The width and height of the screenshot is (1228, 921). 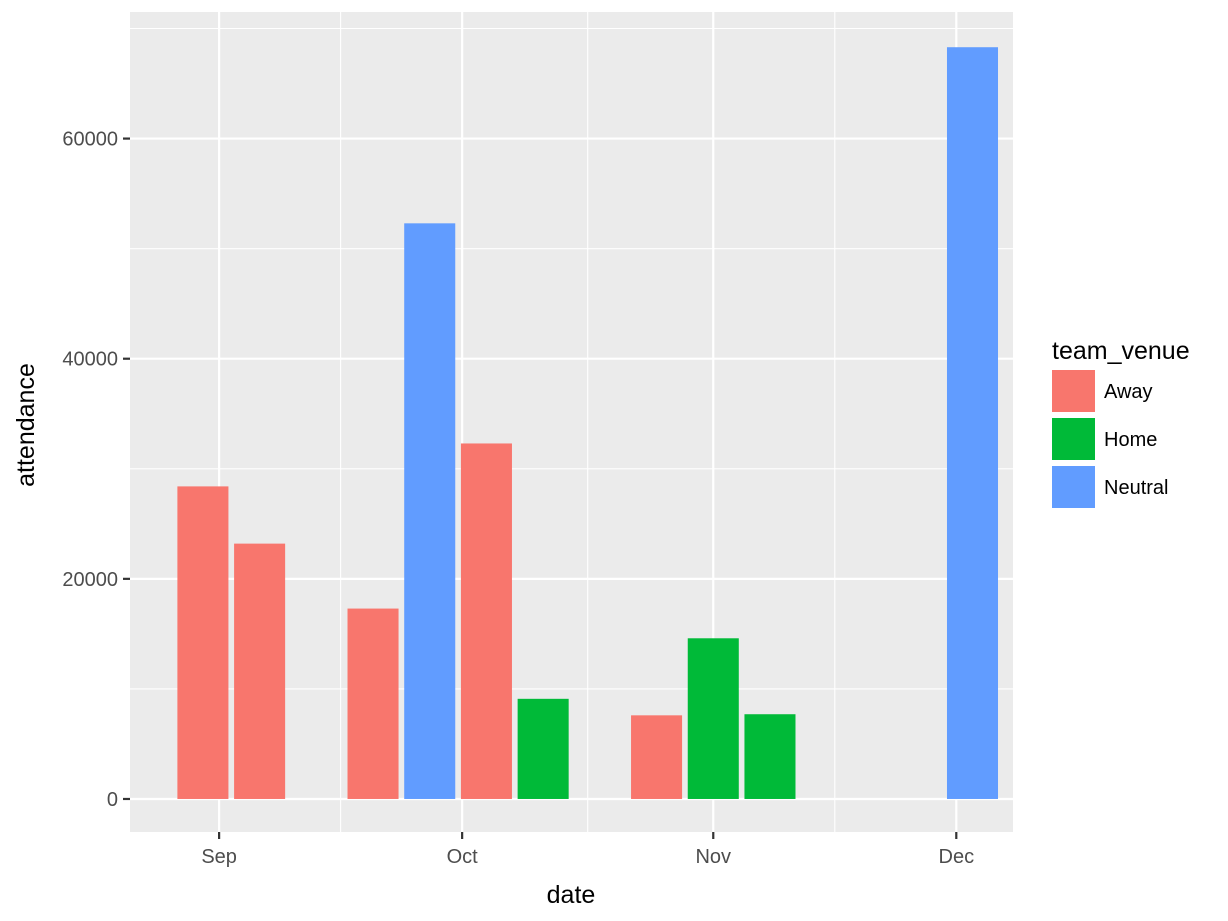 What do you see at coordinates (571, 895) in the screenshot?
I see `x-axis-title: date` at bounding box center [571, 895].